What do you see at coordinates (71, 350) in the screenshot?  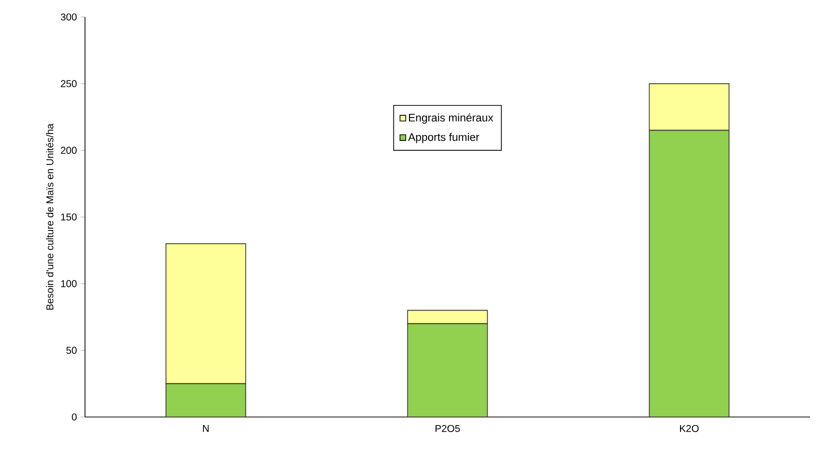 I see `y-tick-label: 50` at bounding box center [71, 350].